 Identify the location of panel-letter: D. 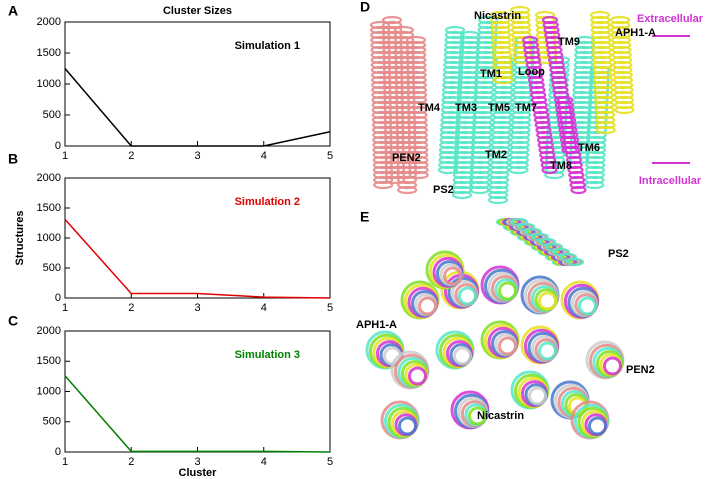
(365, 7).